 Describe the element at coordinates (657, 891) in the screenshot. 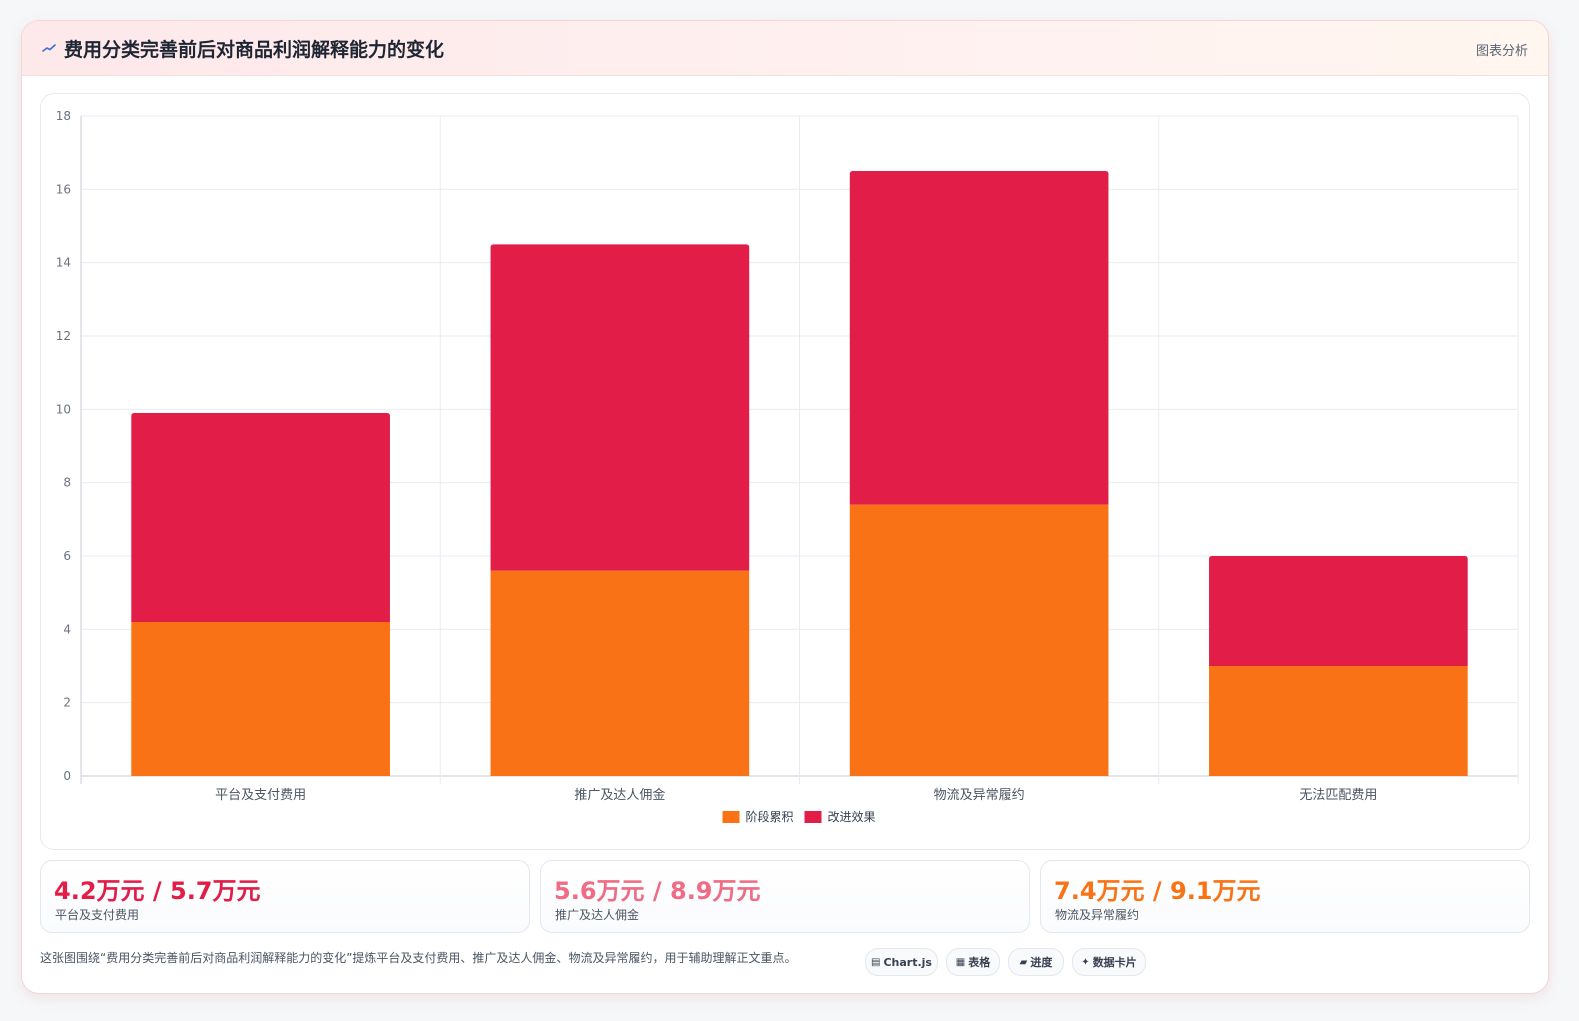

I see `stat-value: 5.6万元 / 8.9万元` at that location.